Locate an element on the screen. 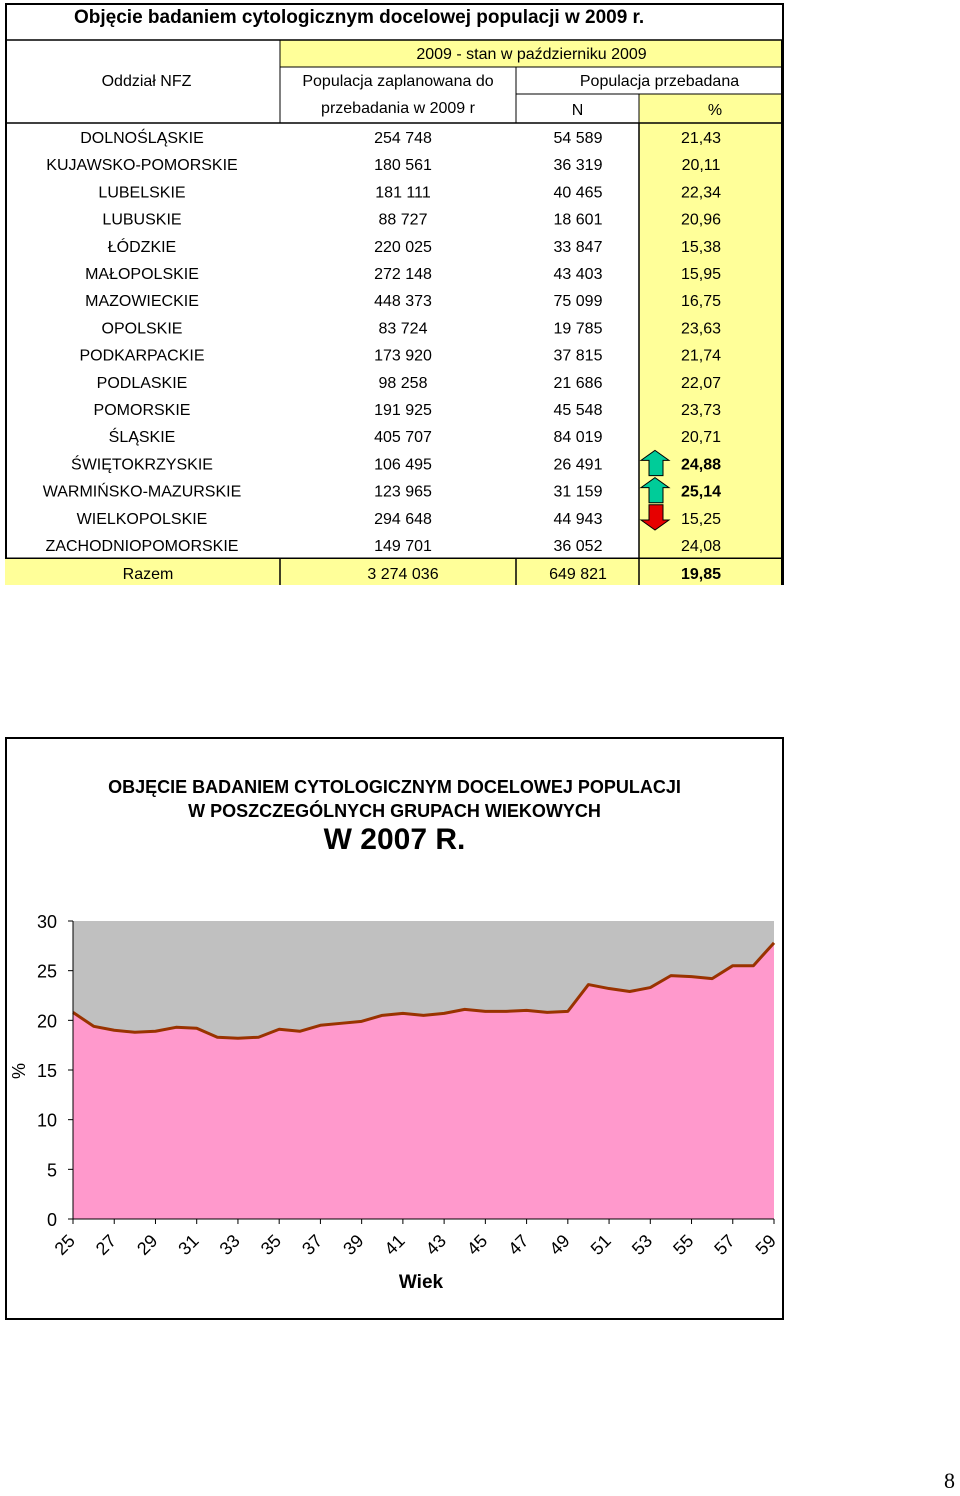  x-tick-label: 27 is located at coordinates (106, 1245).